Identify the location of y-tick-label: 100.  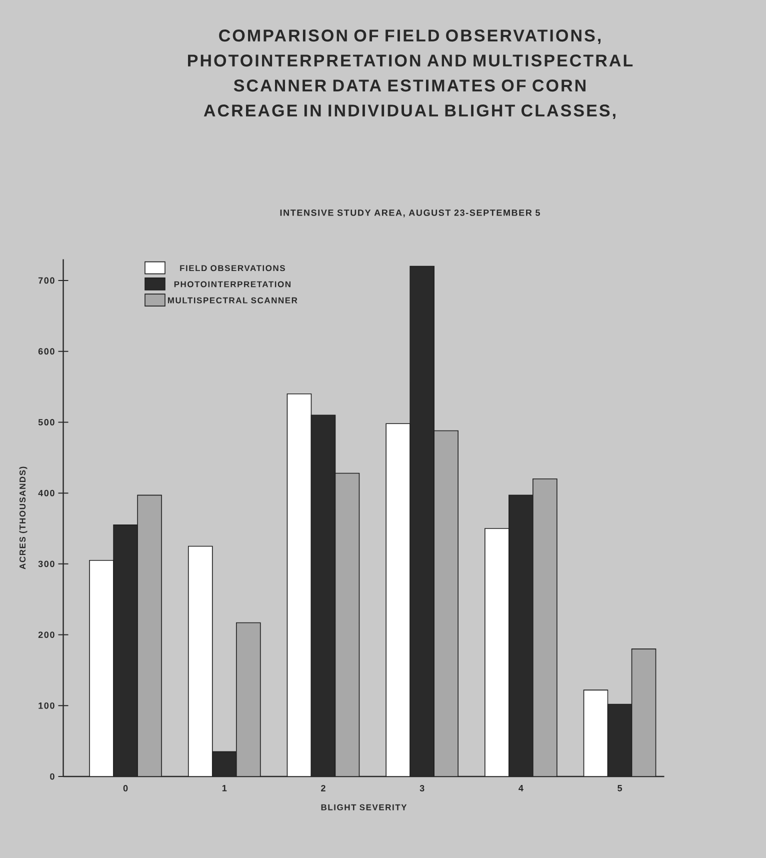
(46, 705).